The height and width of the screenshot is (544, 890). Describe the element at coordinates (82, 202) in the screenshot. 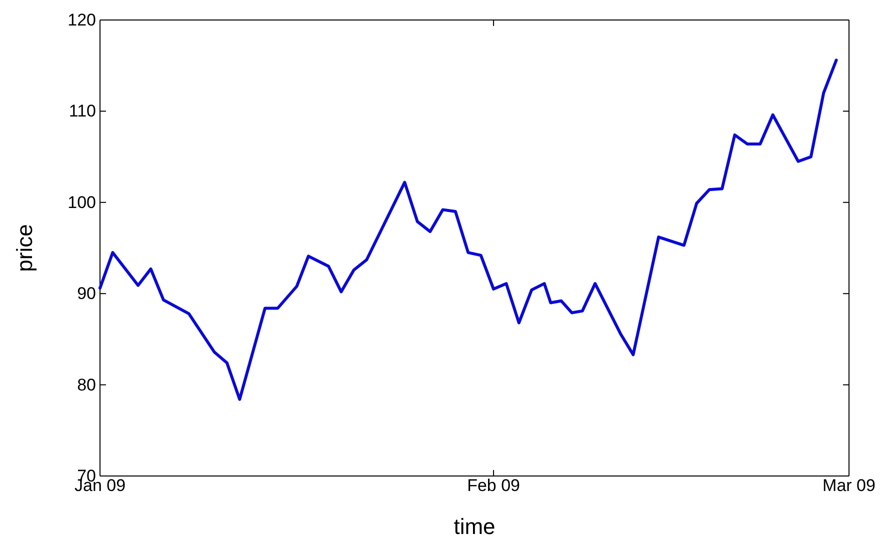

I see `y-tick-label: 100` at that location.